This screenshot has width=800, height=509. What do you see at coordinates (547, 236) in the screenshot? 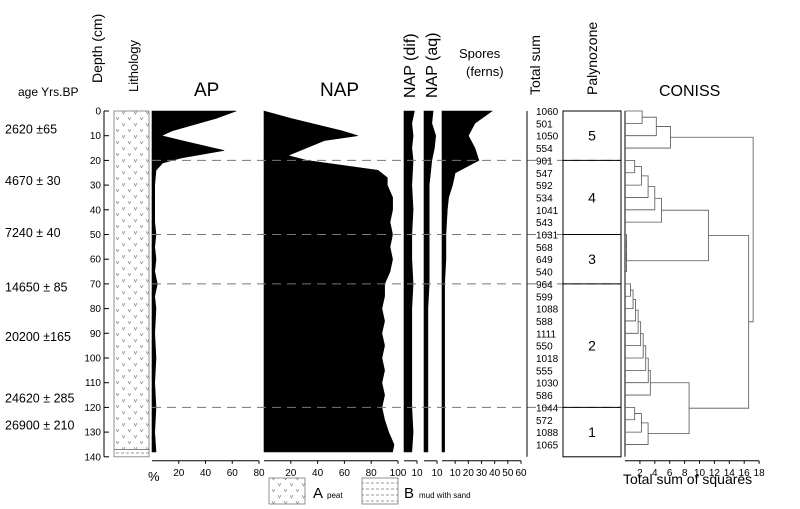
I see `total-sum-value: 1031` at bounding box center [547, 236].